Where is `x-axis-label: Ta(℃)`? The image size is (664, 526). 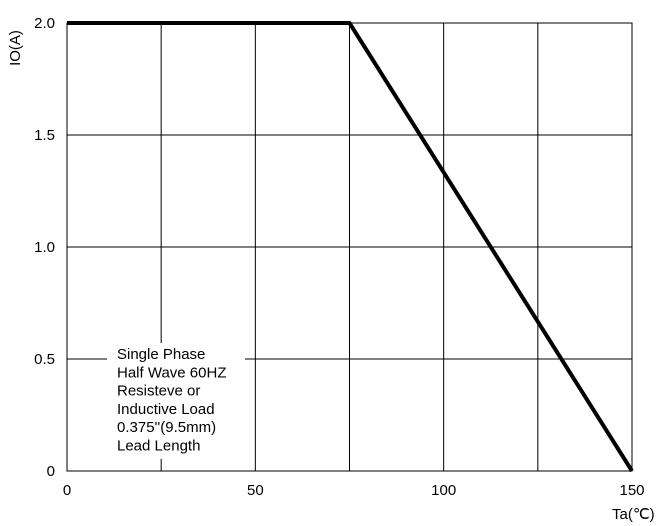 x-axis-label: Ta(℃) is located at coordinates (633, 514).